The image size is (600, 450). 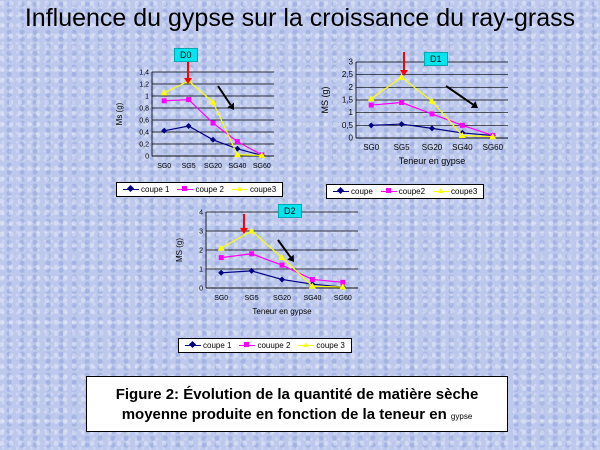 I want to click on legend-item-coupe3: coupe 3, so click(x=321, y=345).